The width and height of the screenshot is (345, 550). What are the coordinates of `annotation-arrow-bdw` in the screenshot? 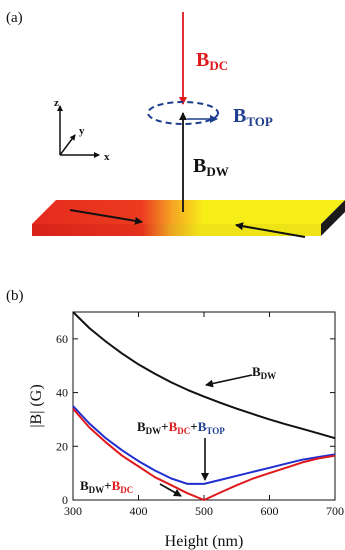 It's located at (229, 381).